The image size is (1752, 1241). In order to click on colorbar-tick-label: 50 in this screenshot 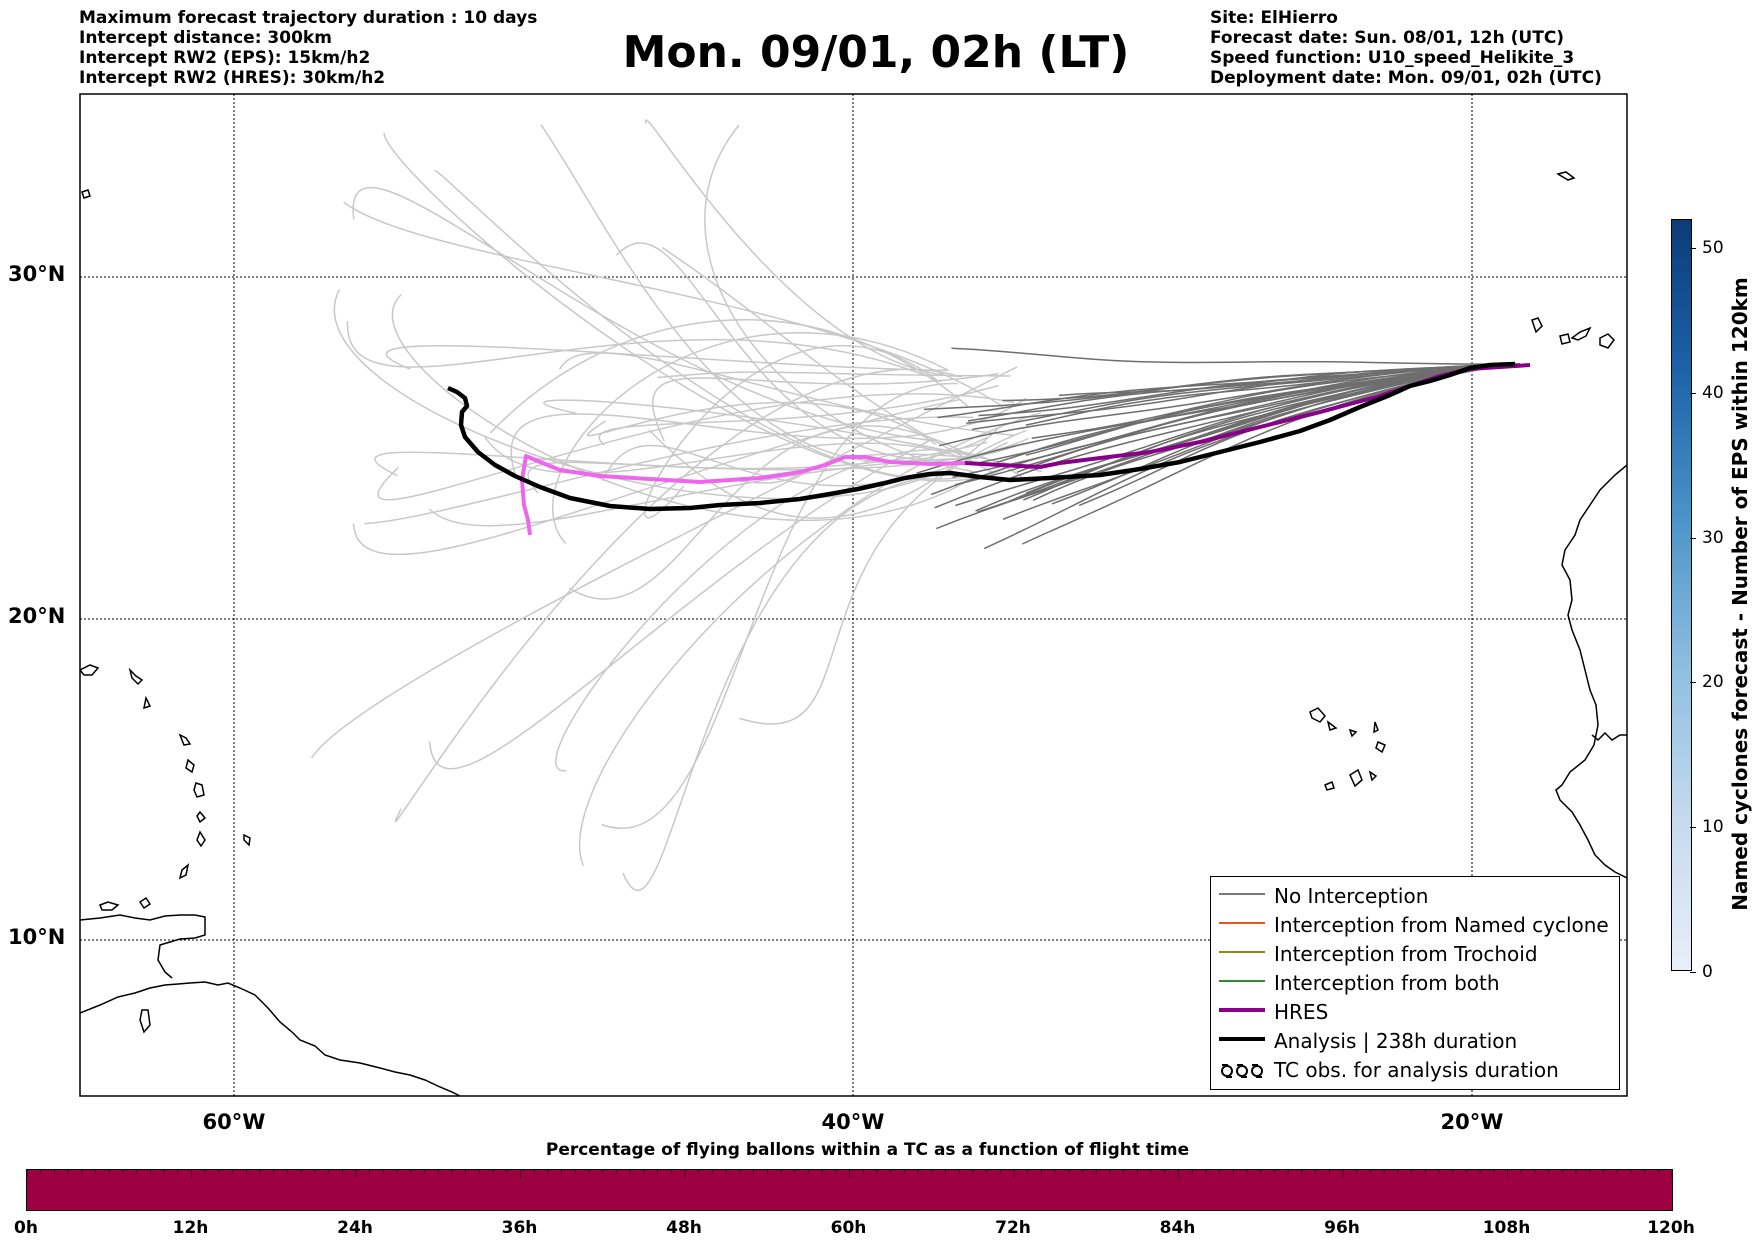, I will do `click(1713, 247)`.